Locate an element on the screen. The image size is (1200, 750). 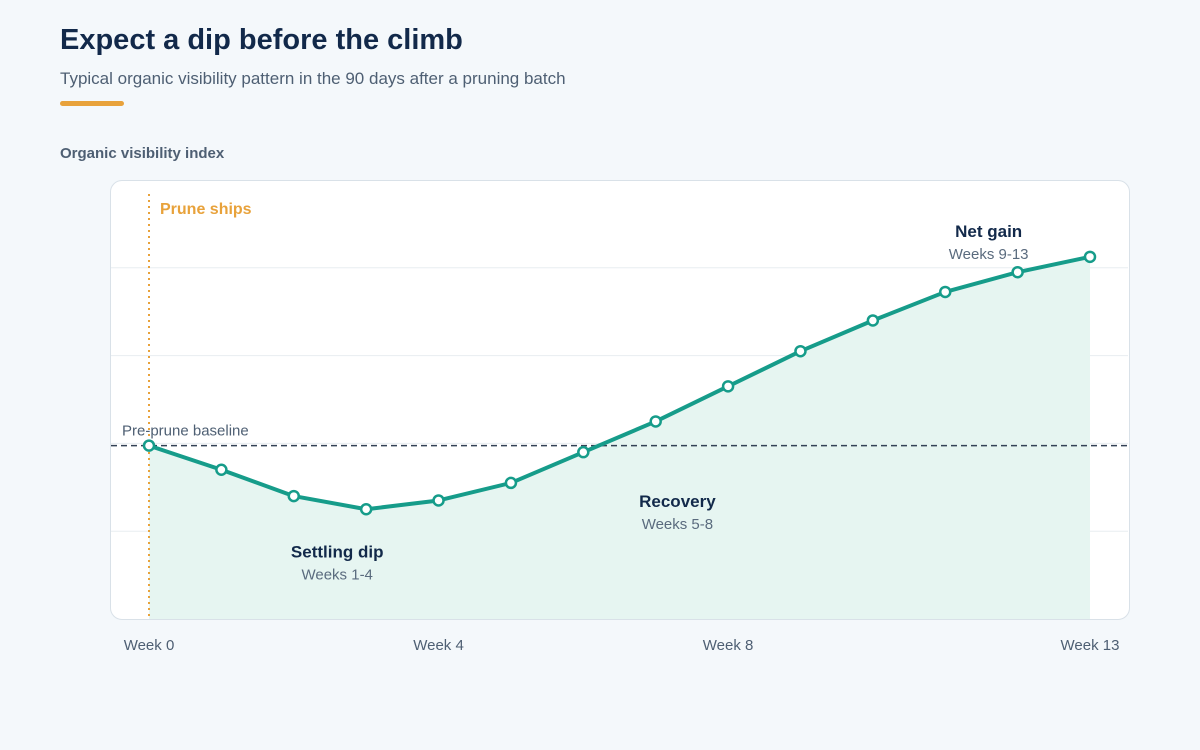
phase-title: Recovery is located at coordinates (677, 501).